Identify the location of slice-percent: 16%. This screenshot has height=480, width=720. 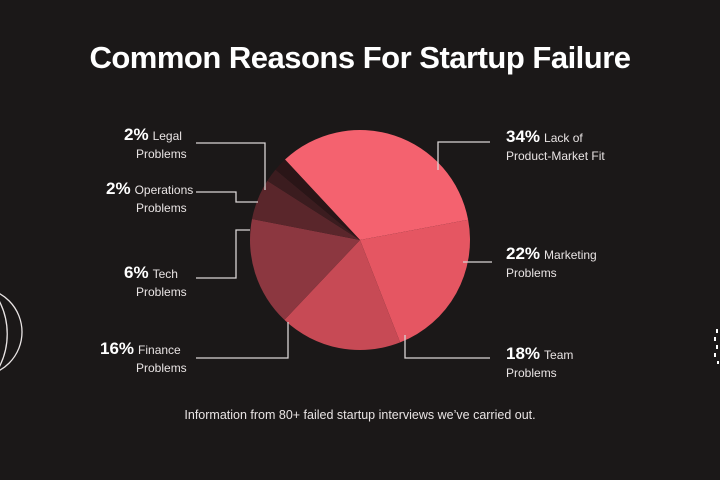
(117, 348).